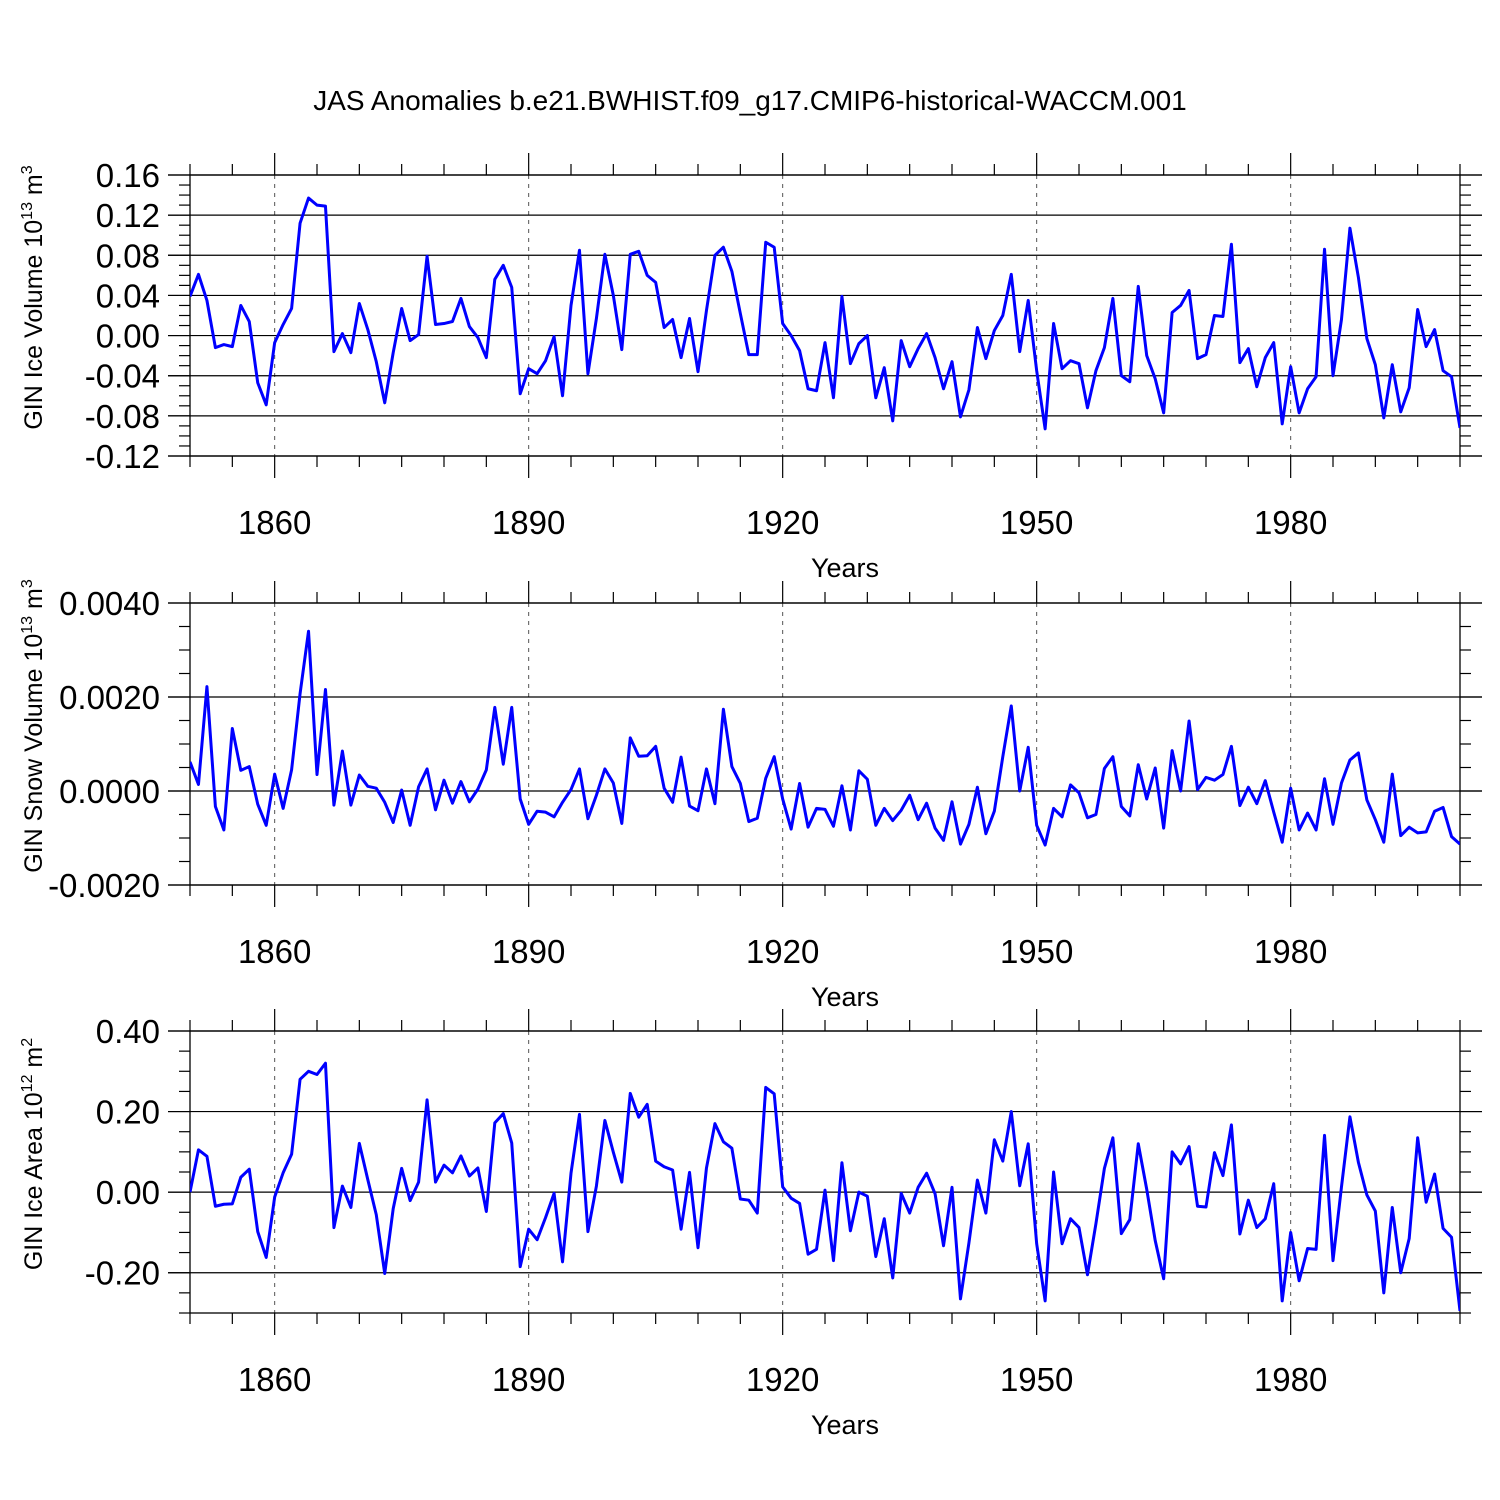 The image size is (1500, 1500). What do you see at coordinates (128, 1112) in the screenshot?
I see `y-tick-label: 0.20` at bounding box center [128, 1112].